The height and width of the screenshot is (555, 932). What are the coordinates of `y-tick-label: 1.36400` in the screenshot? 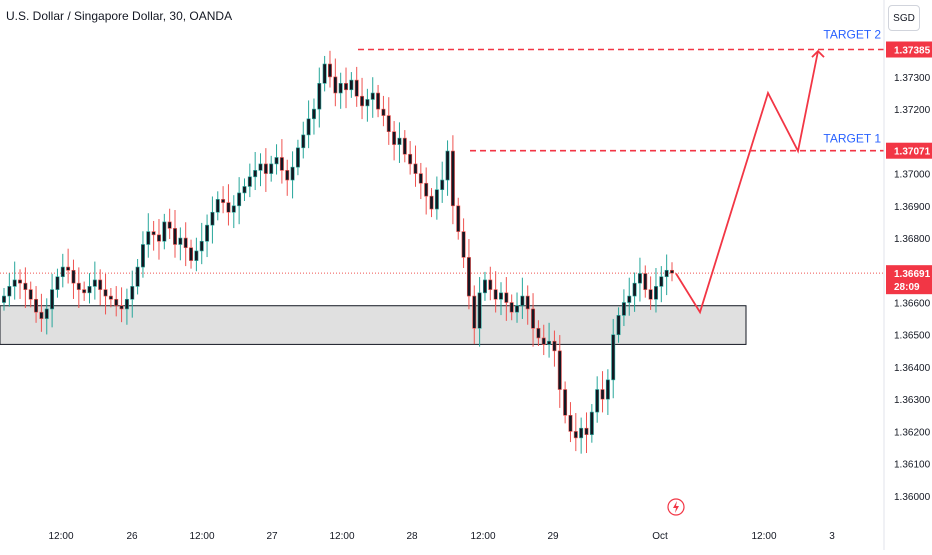 It's located at (912, 368).